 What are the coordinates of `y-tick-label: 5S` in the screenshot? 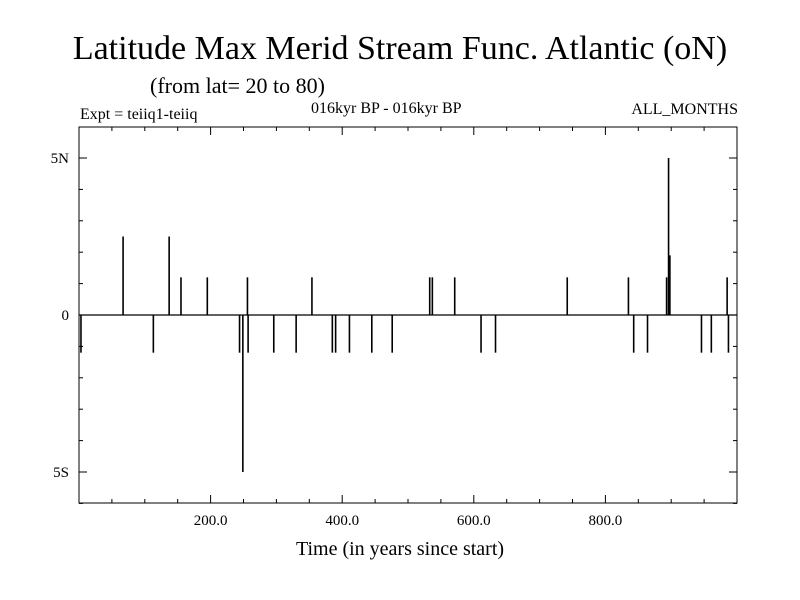 It's located at (61, 473).